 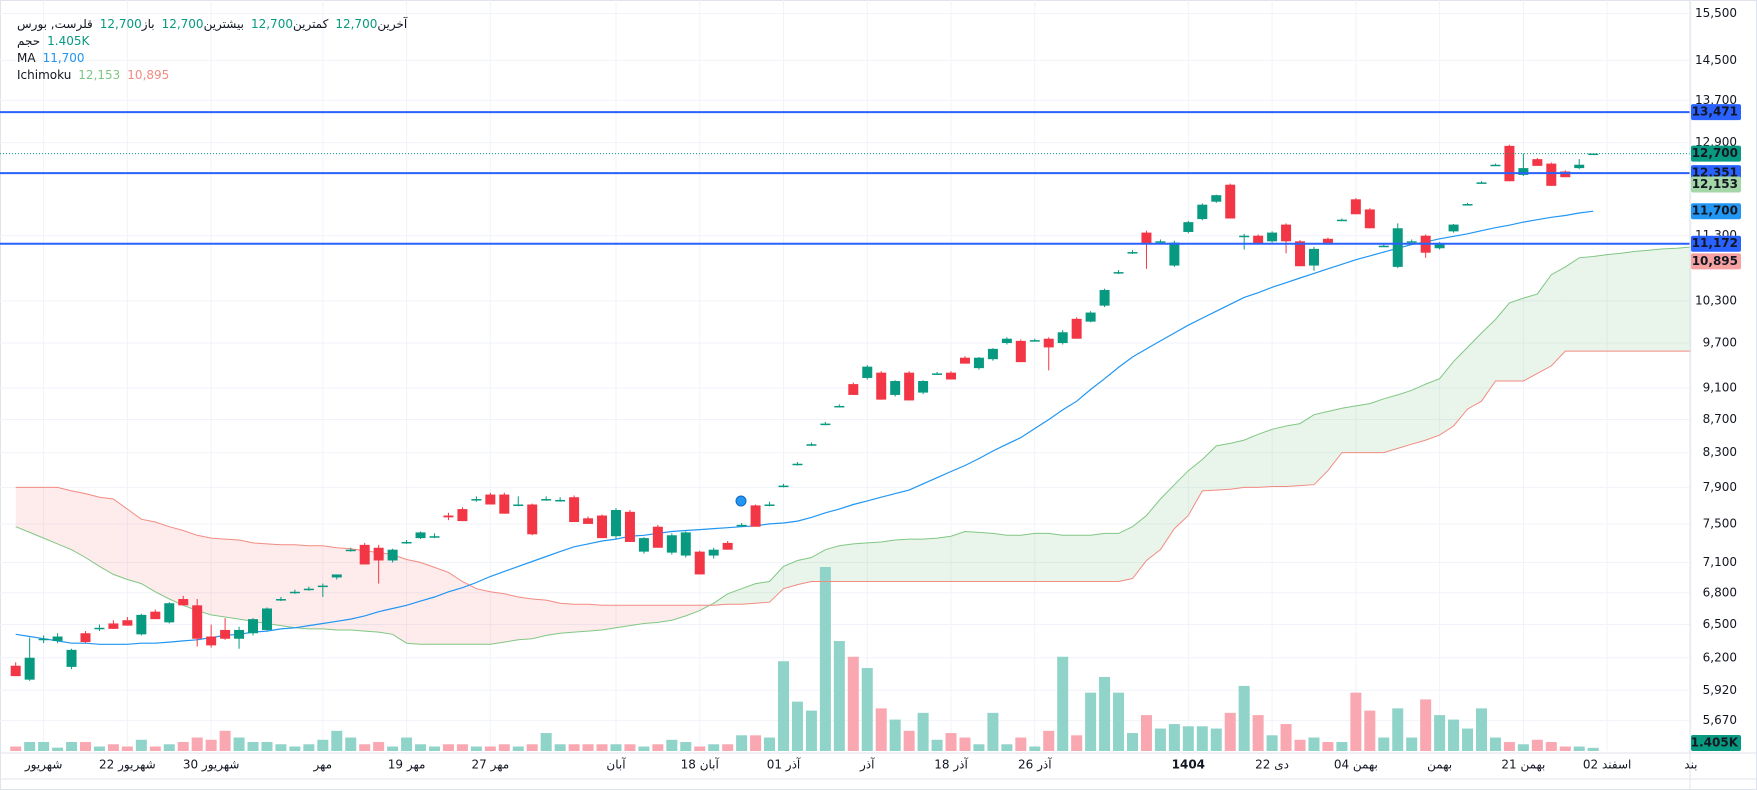 What do you see at coordinates (1272, 765) in the screenshot?
I see `x-tick-label: 22 دی` at bounding box center [1272, 765].